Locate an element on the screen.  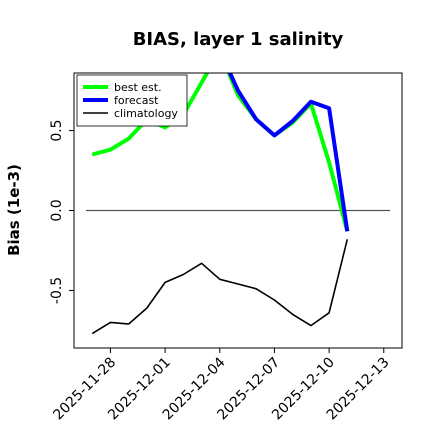
chart-title: BIAS, layer 1 salinity is located at coordinates (238, 39).